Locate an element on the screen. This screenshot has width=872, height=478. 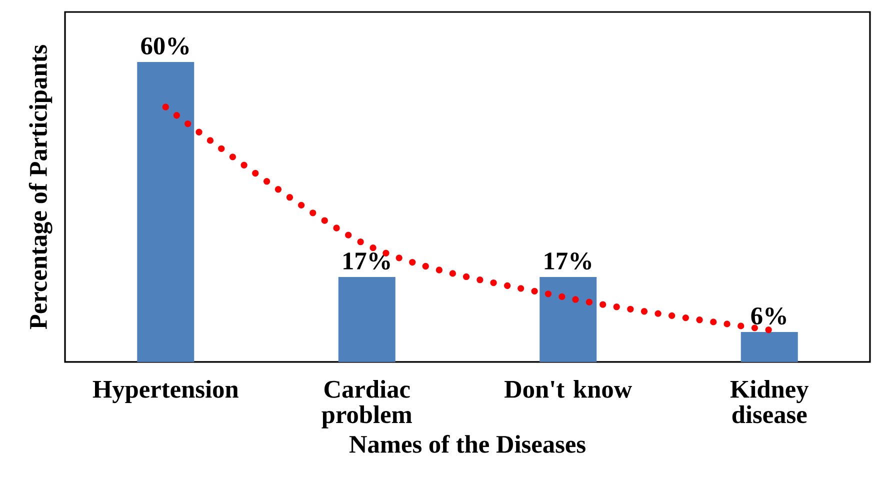
x-axis-title: Names of the Diseases is located at coordinates (467, 443).